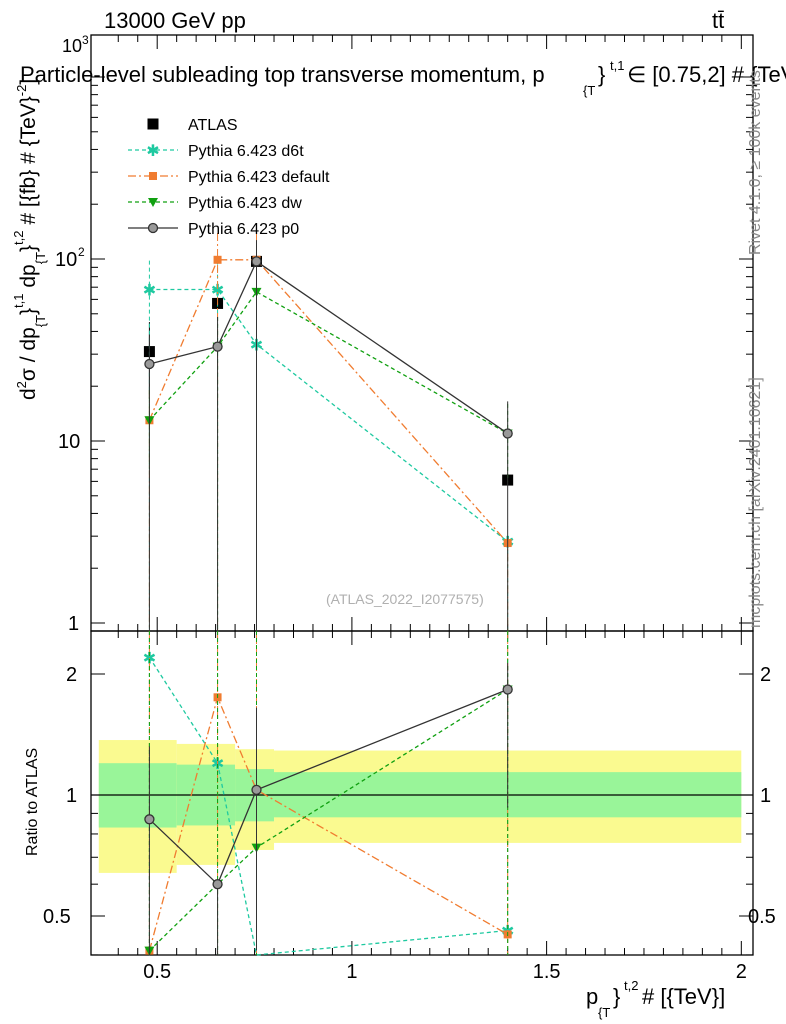 The image size is (786, 1024). Describe the element at coordinates (762, 917) in the screenshot. I see `ratio-y-tick-label-right: 0.5` at that location.